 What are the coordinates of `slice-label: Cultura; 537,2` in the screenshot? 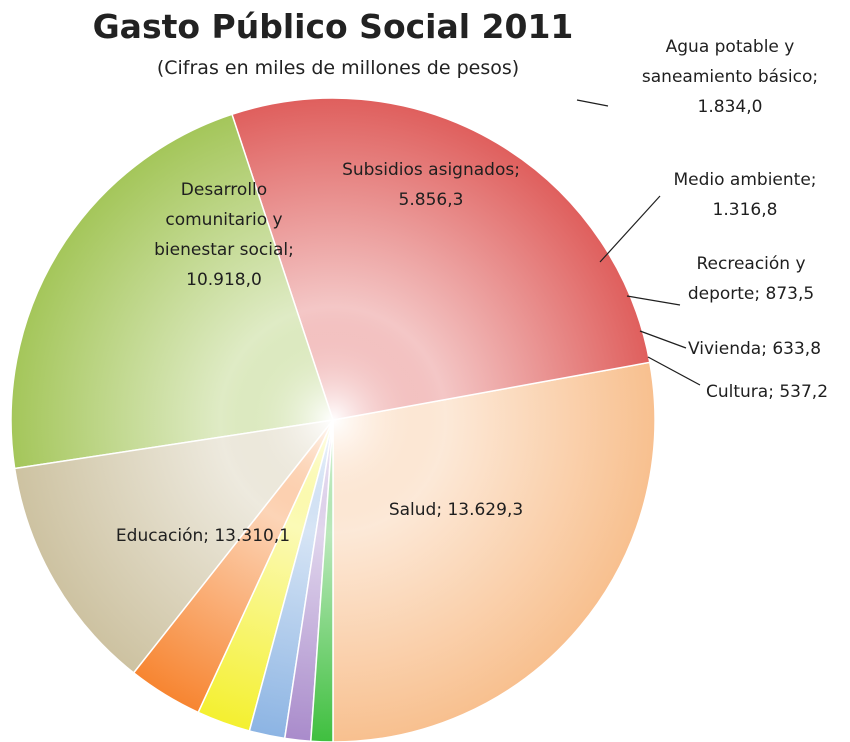 It's located at (767, 392).